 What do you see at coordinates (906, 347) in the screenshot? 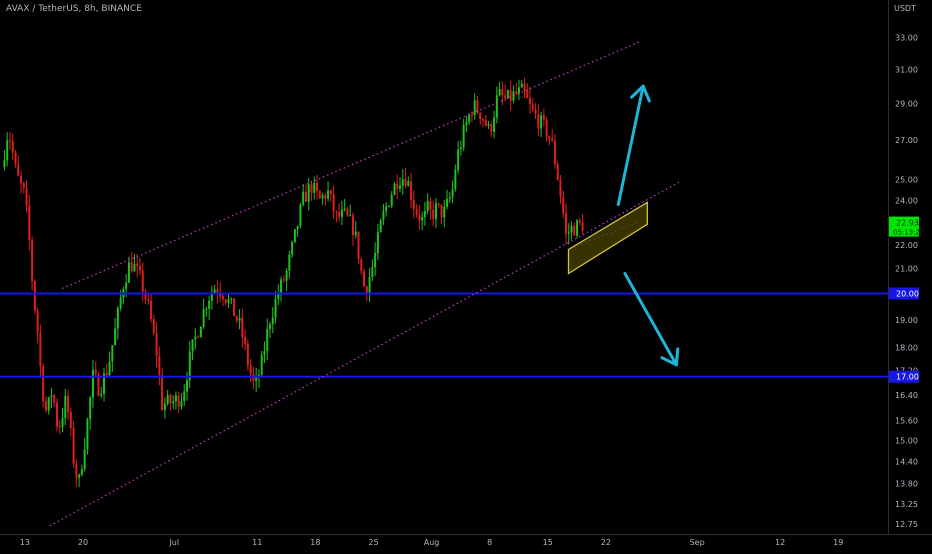
I see `price-tick-label: 18.00` at bounding box center [906, 347].